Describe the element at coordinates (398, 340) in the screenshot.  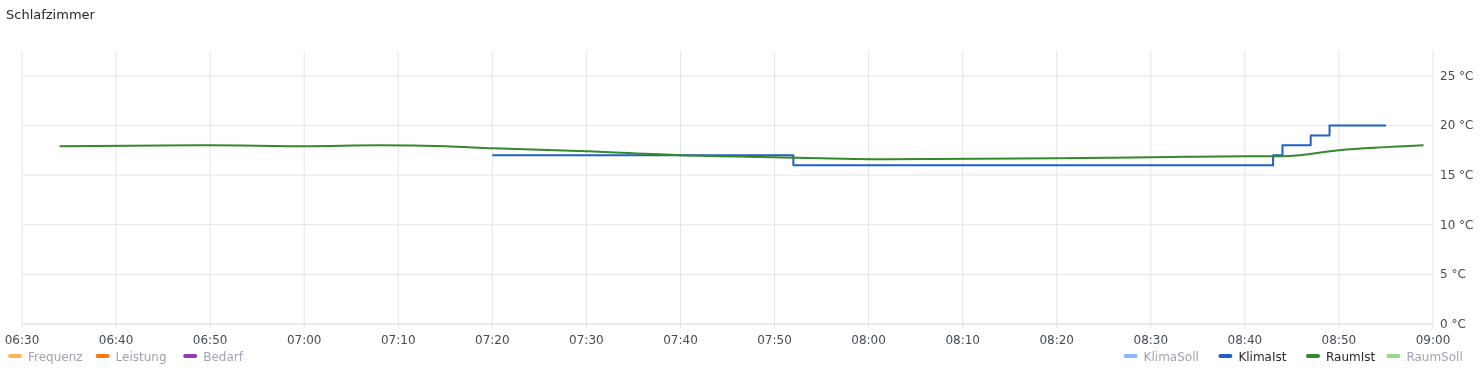
I see `x-tick-label: 07:10` at that location.